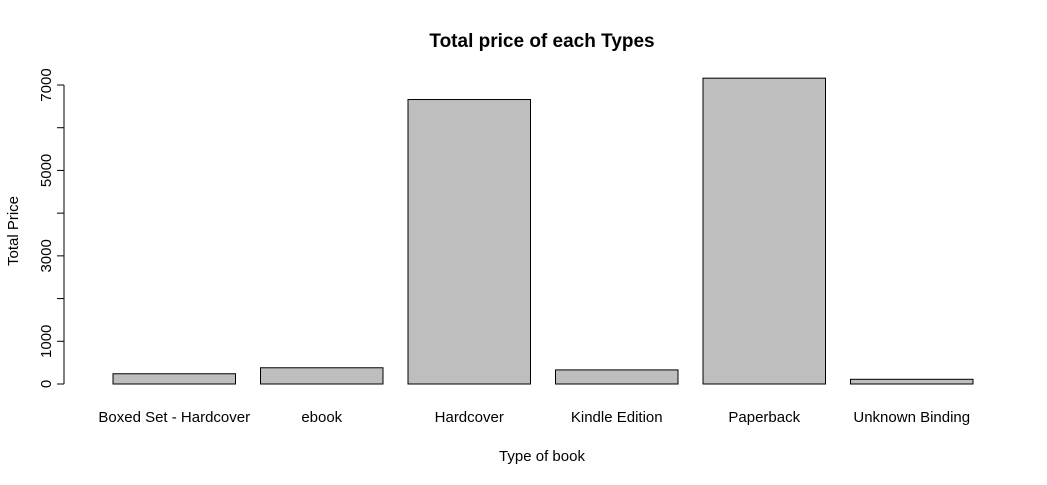  Describe the element at coordinates (46, 384) in the screenshot. I see `y-tick-label: 0` at that location.